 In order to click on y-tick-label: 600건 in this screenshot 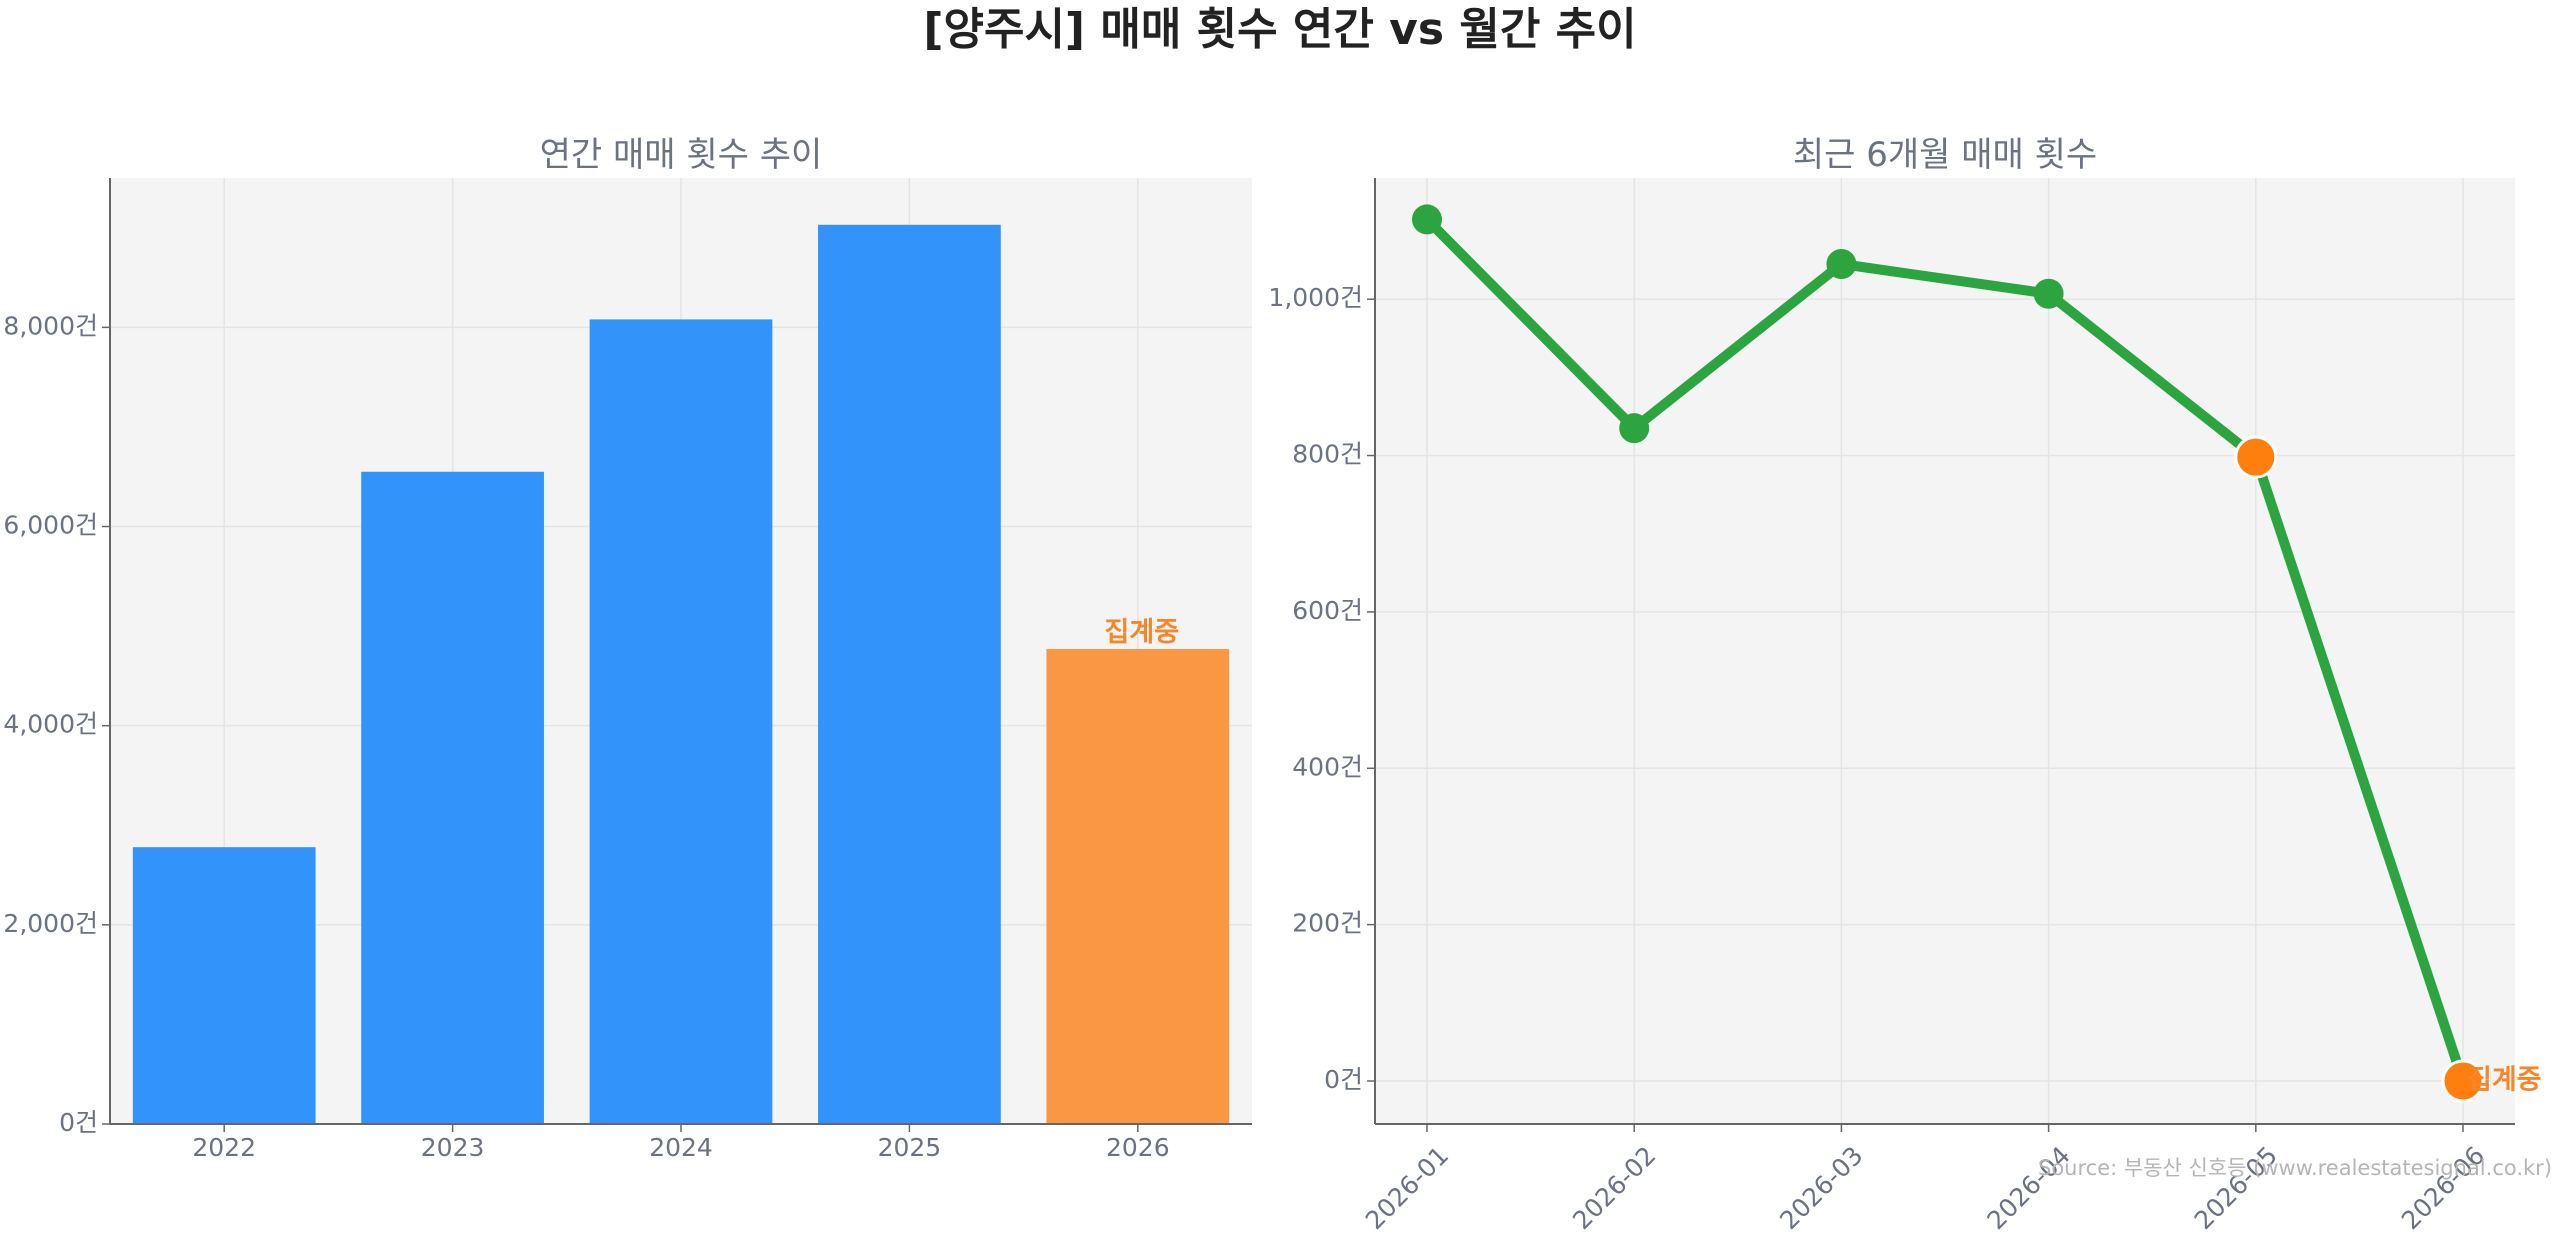, I will do `click(1327, 610)`.